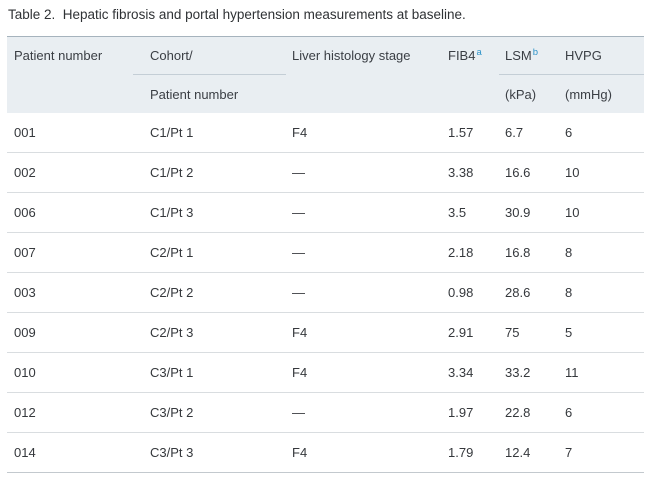 Image resolution: width=657 pixels, height=482 pixels. I want to click on col-header-patient-number: Patient number, so click(70, 74).